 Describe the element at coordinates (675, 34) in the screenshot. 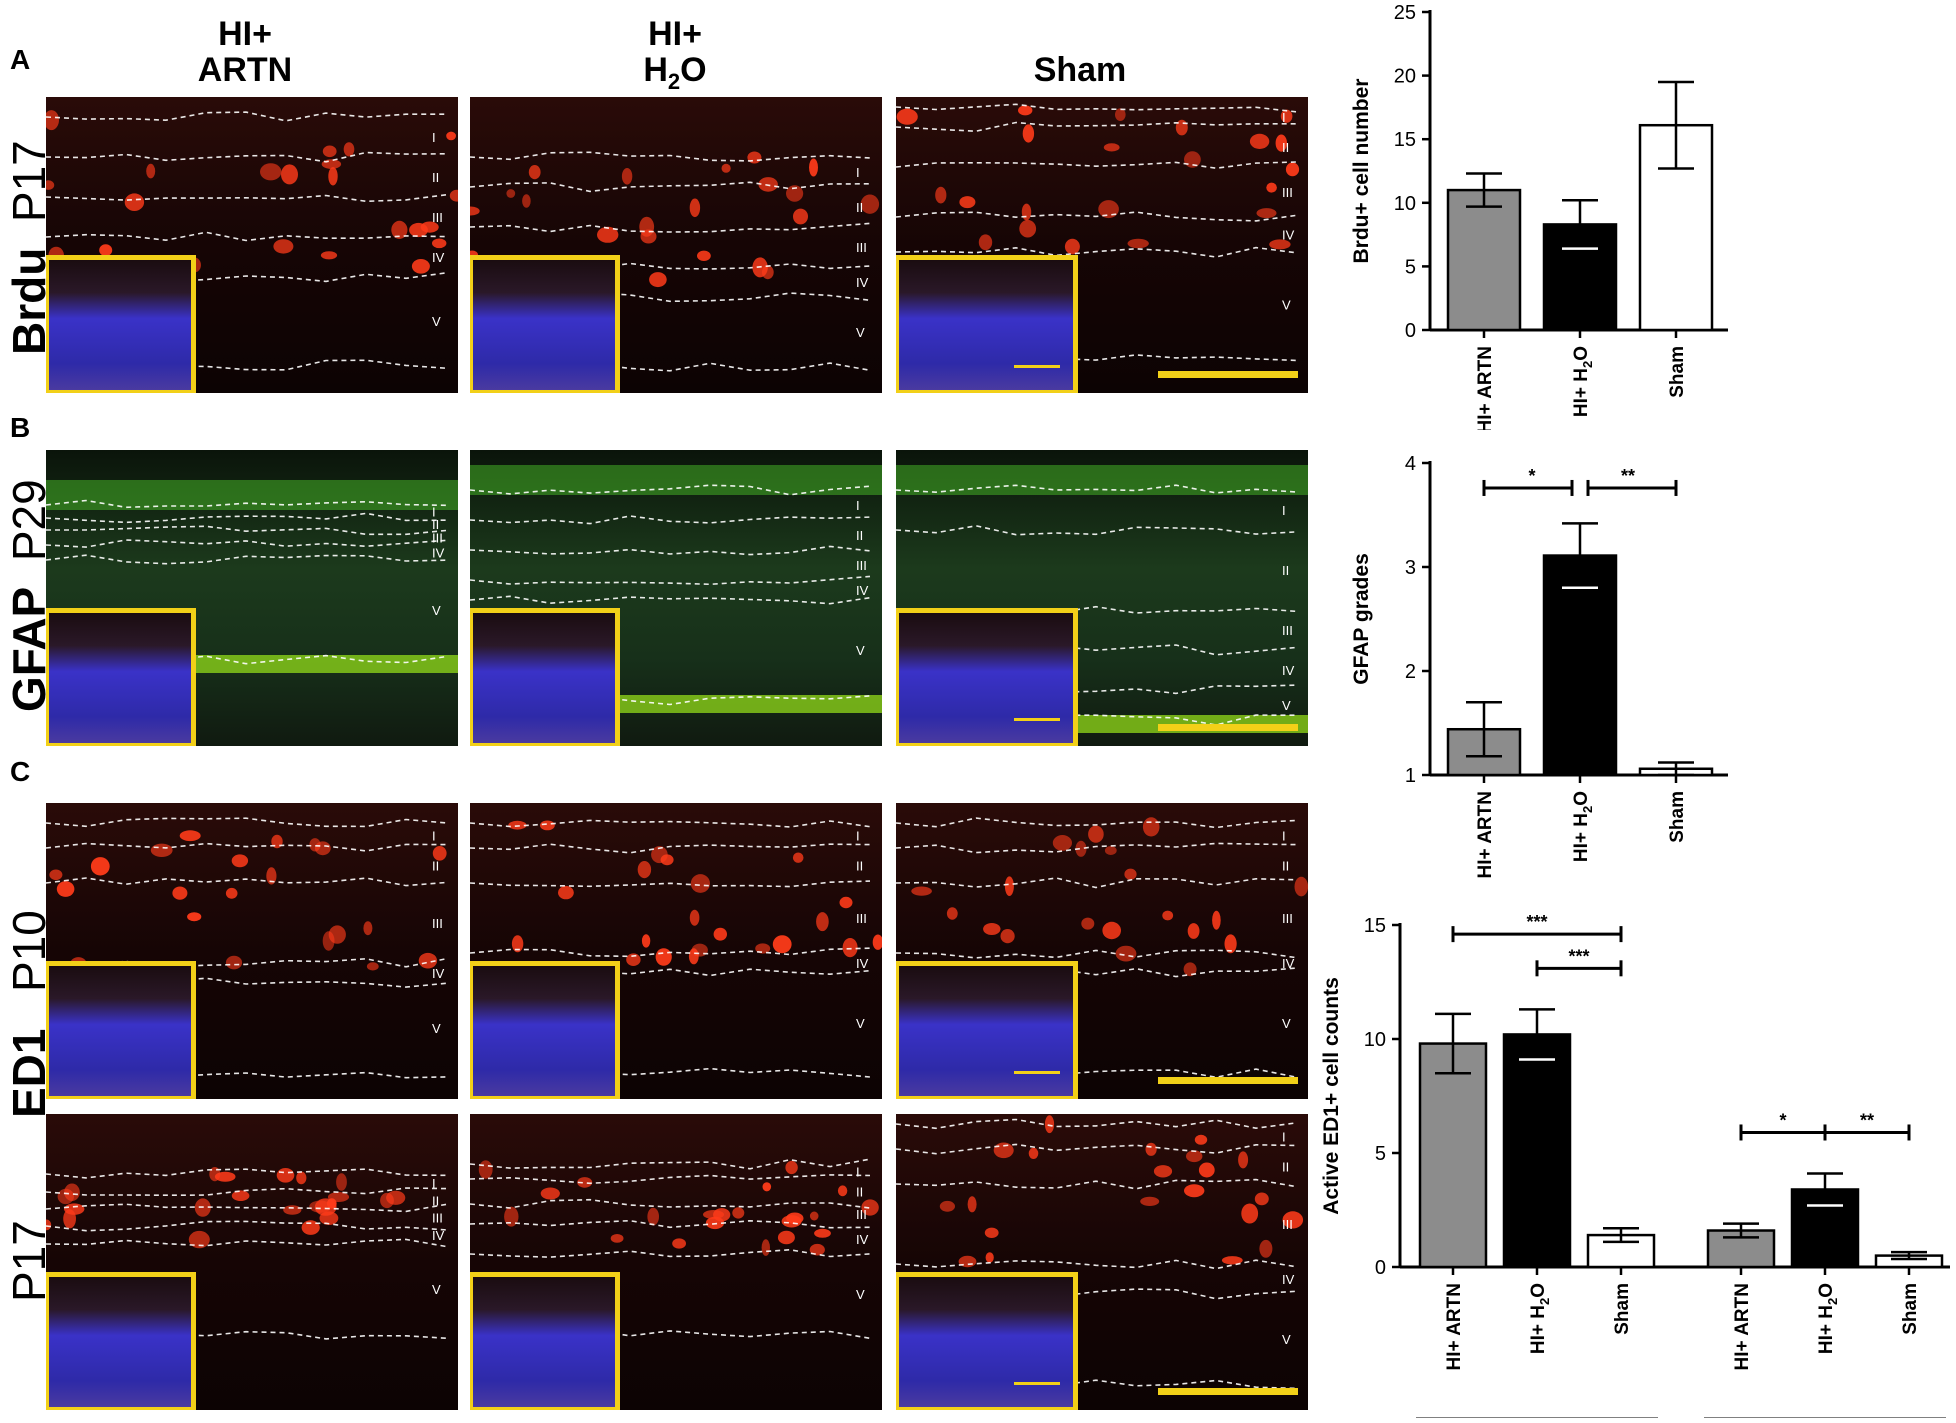

I see `column-header-h2o-line1: HI+` at that location.